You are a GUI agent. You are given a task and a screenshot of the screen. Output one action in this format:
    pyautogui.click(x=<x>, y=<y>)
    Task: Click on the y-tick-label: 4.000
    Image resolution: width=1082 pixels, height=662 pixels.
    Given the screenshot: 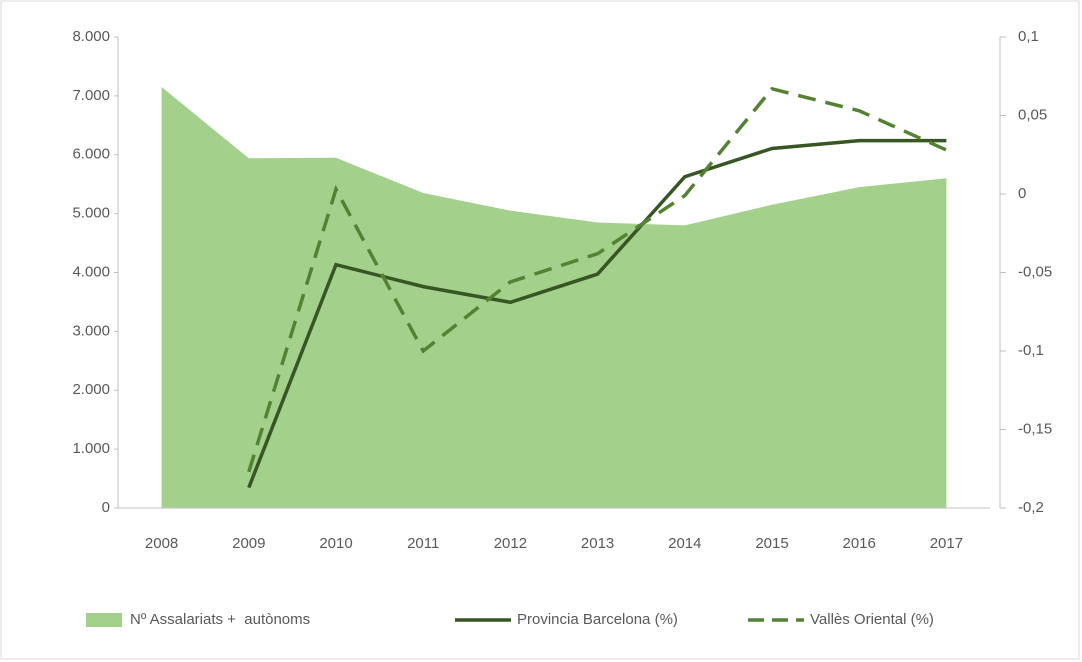 What is the action you would take?
    pyautogui.click(x=91, y=271)
    